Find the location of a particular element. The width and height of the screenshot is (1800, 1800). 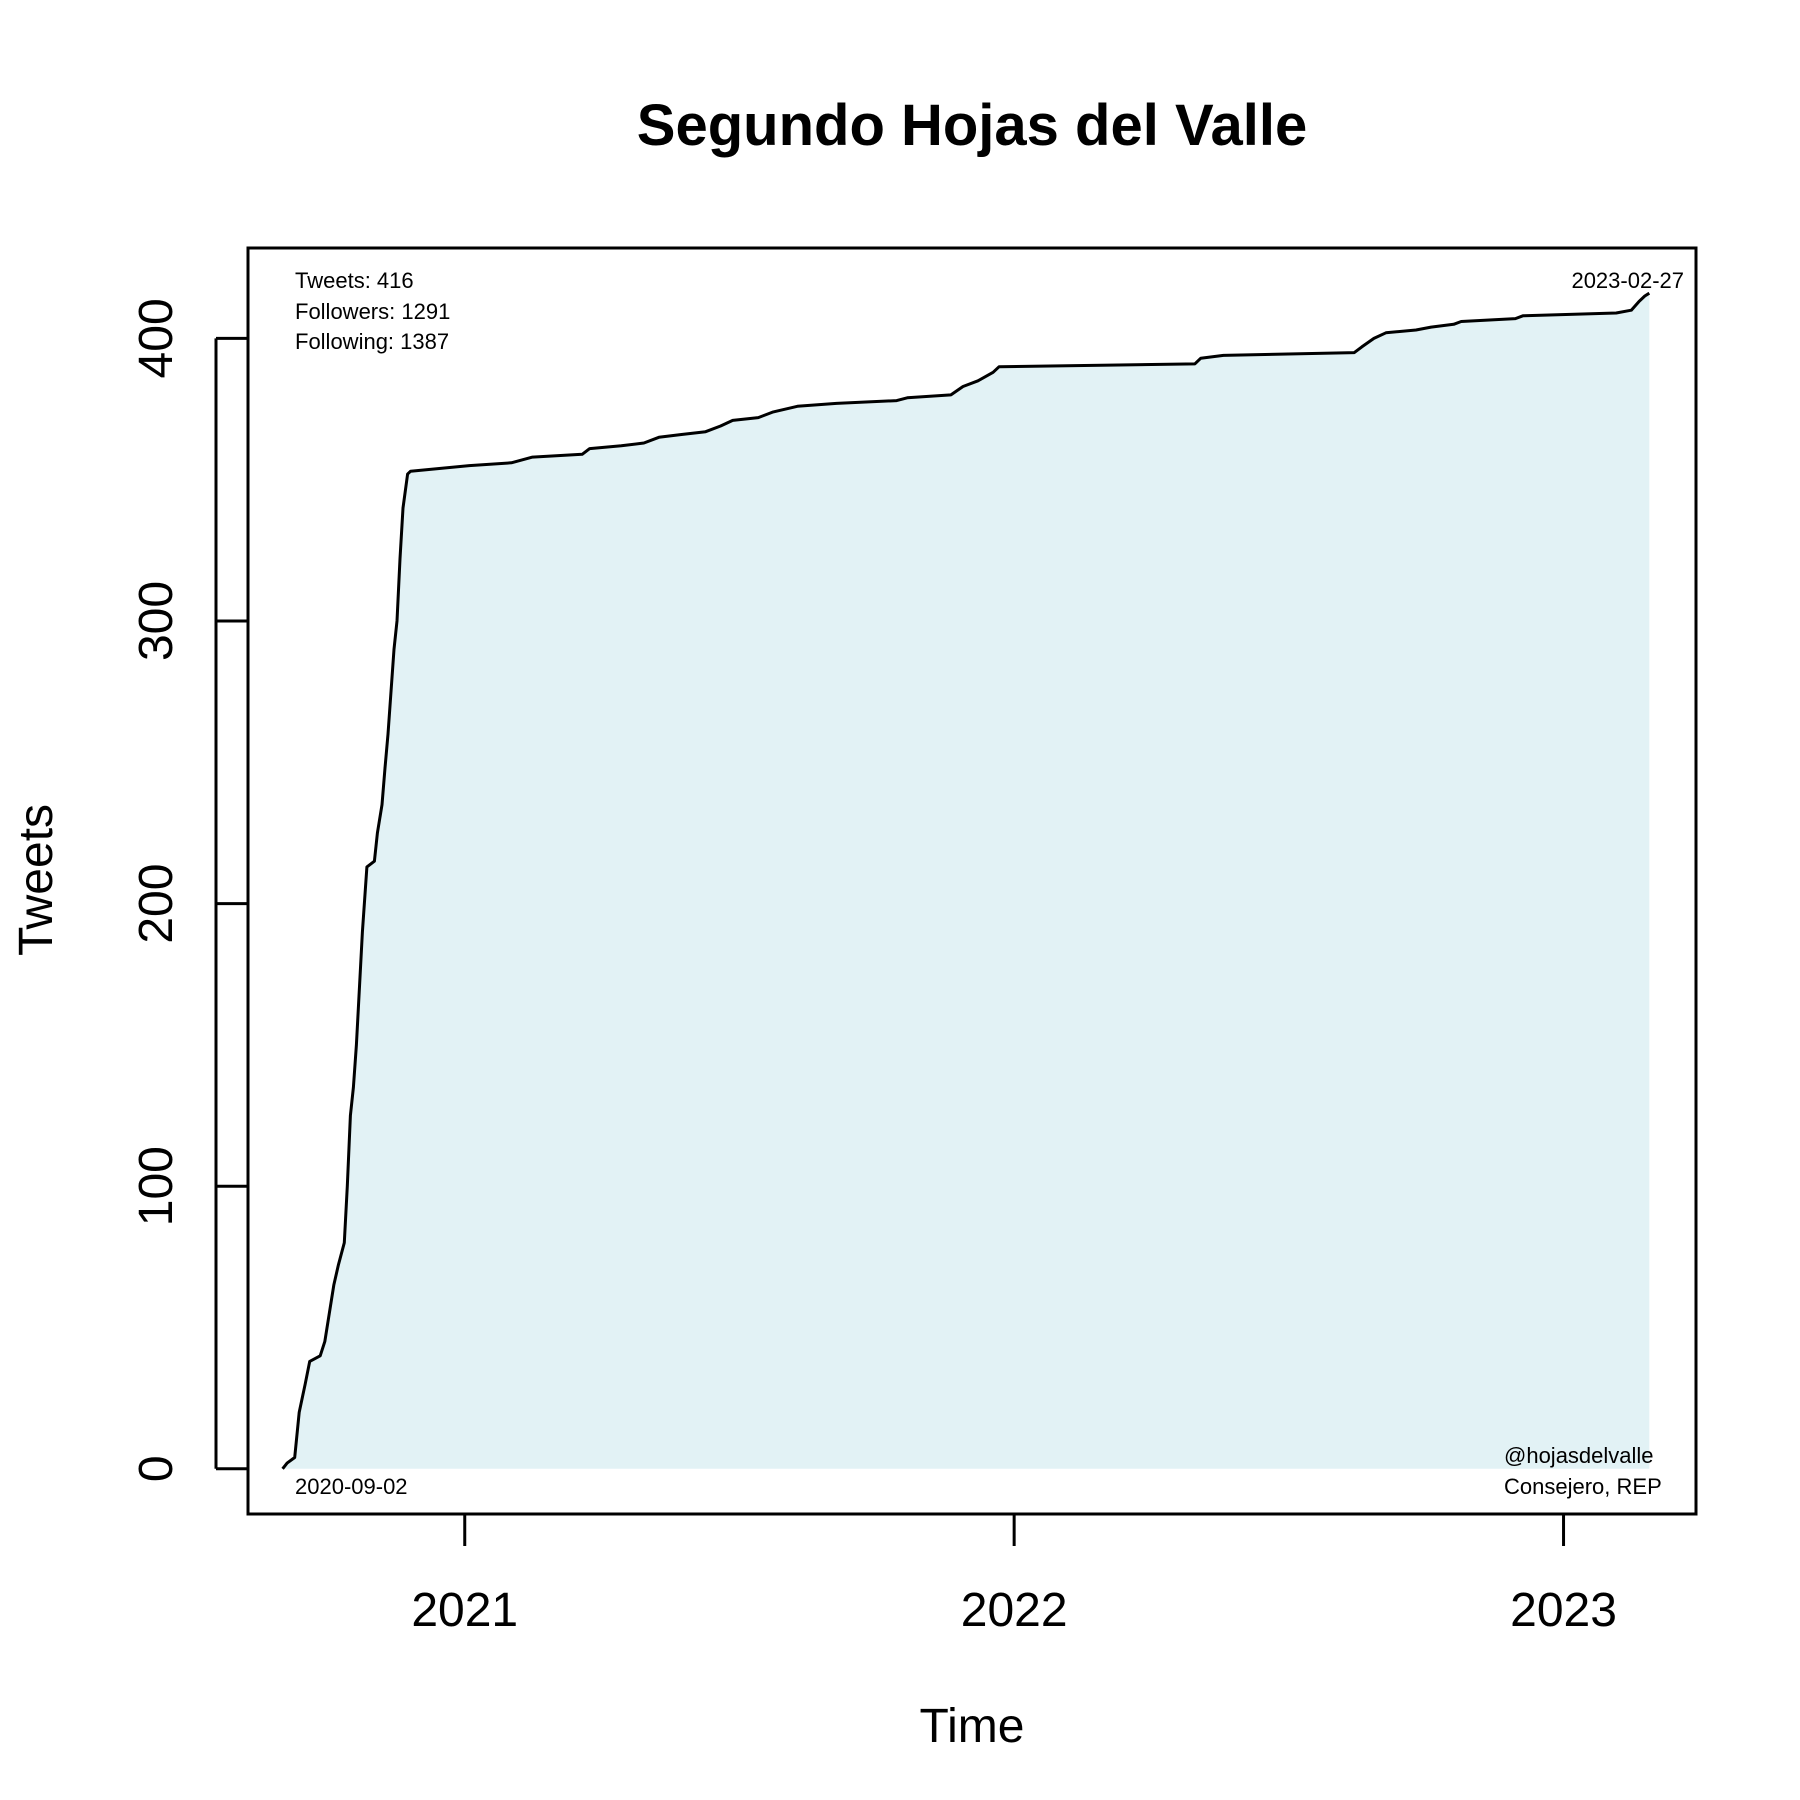

y-axis: 0 100 200 300 400 is located at coordinates (189, 890).